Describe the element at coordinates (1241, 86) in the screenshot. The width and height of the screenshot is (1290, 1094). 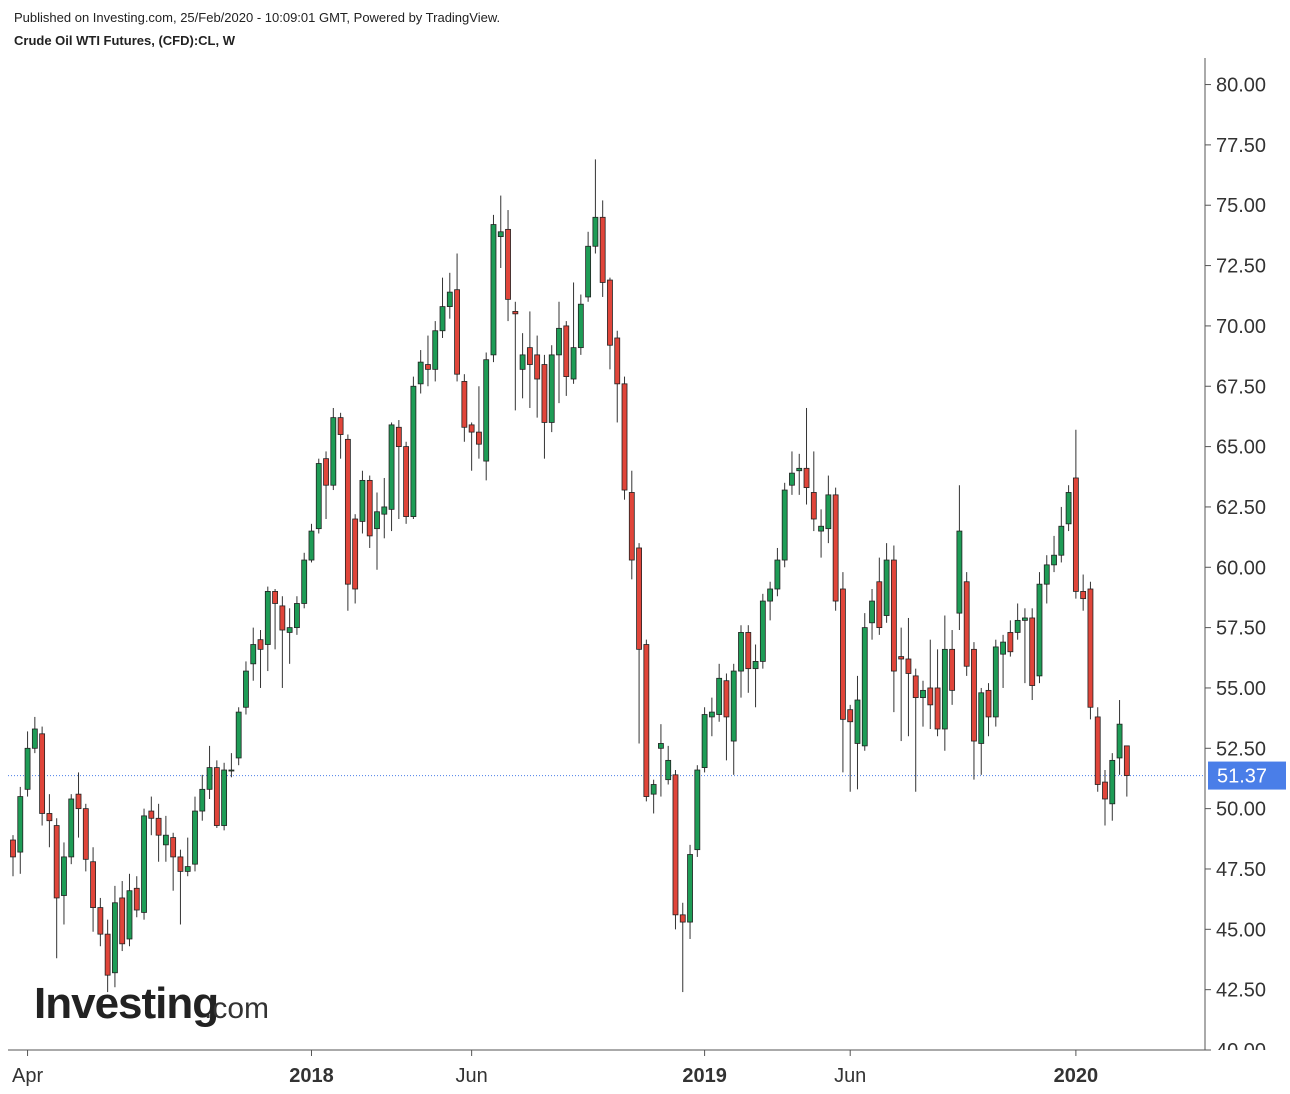
I see `y-tick-label: 80.00` at that location.